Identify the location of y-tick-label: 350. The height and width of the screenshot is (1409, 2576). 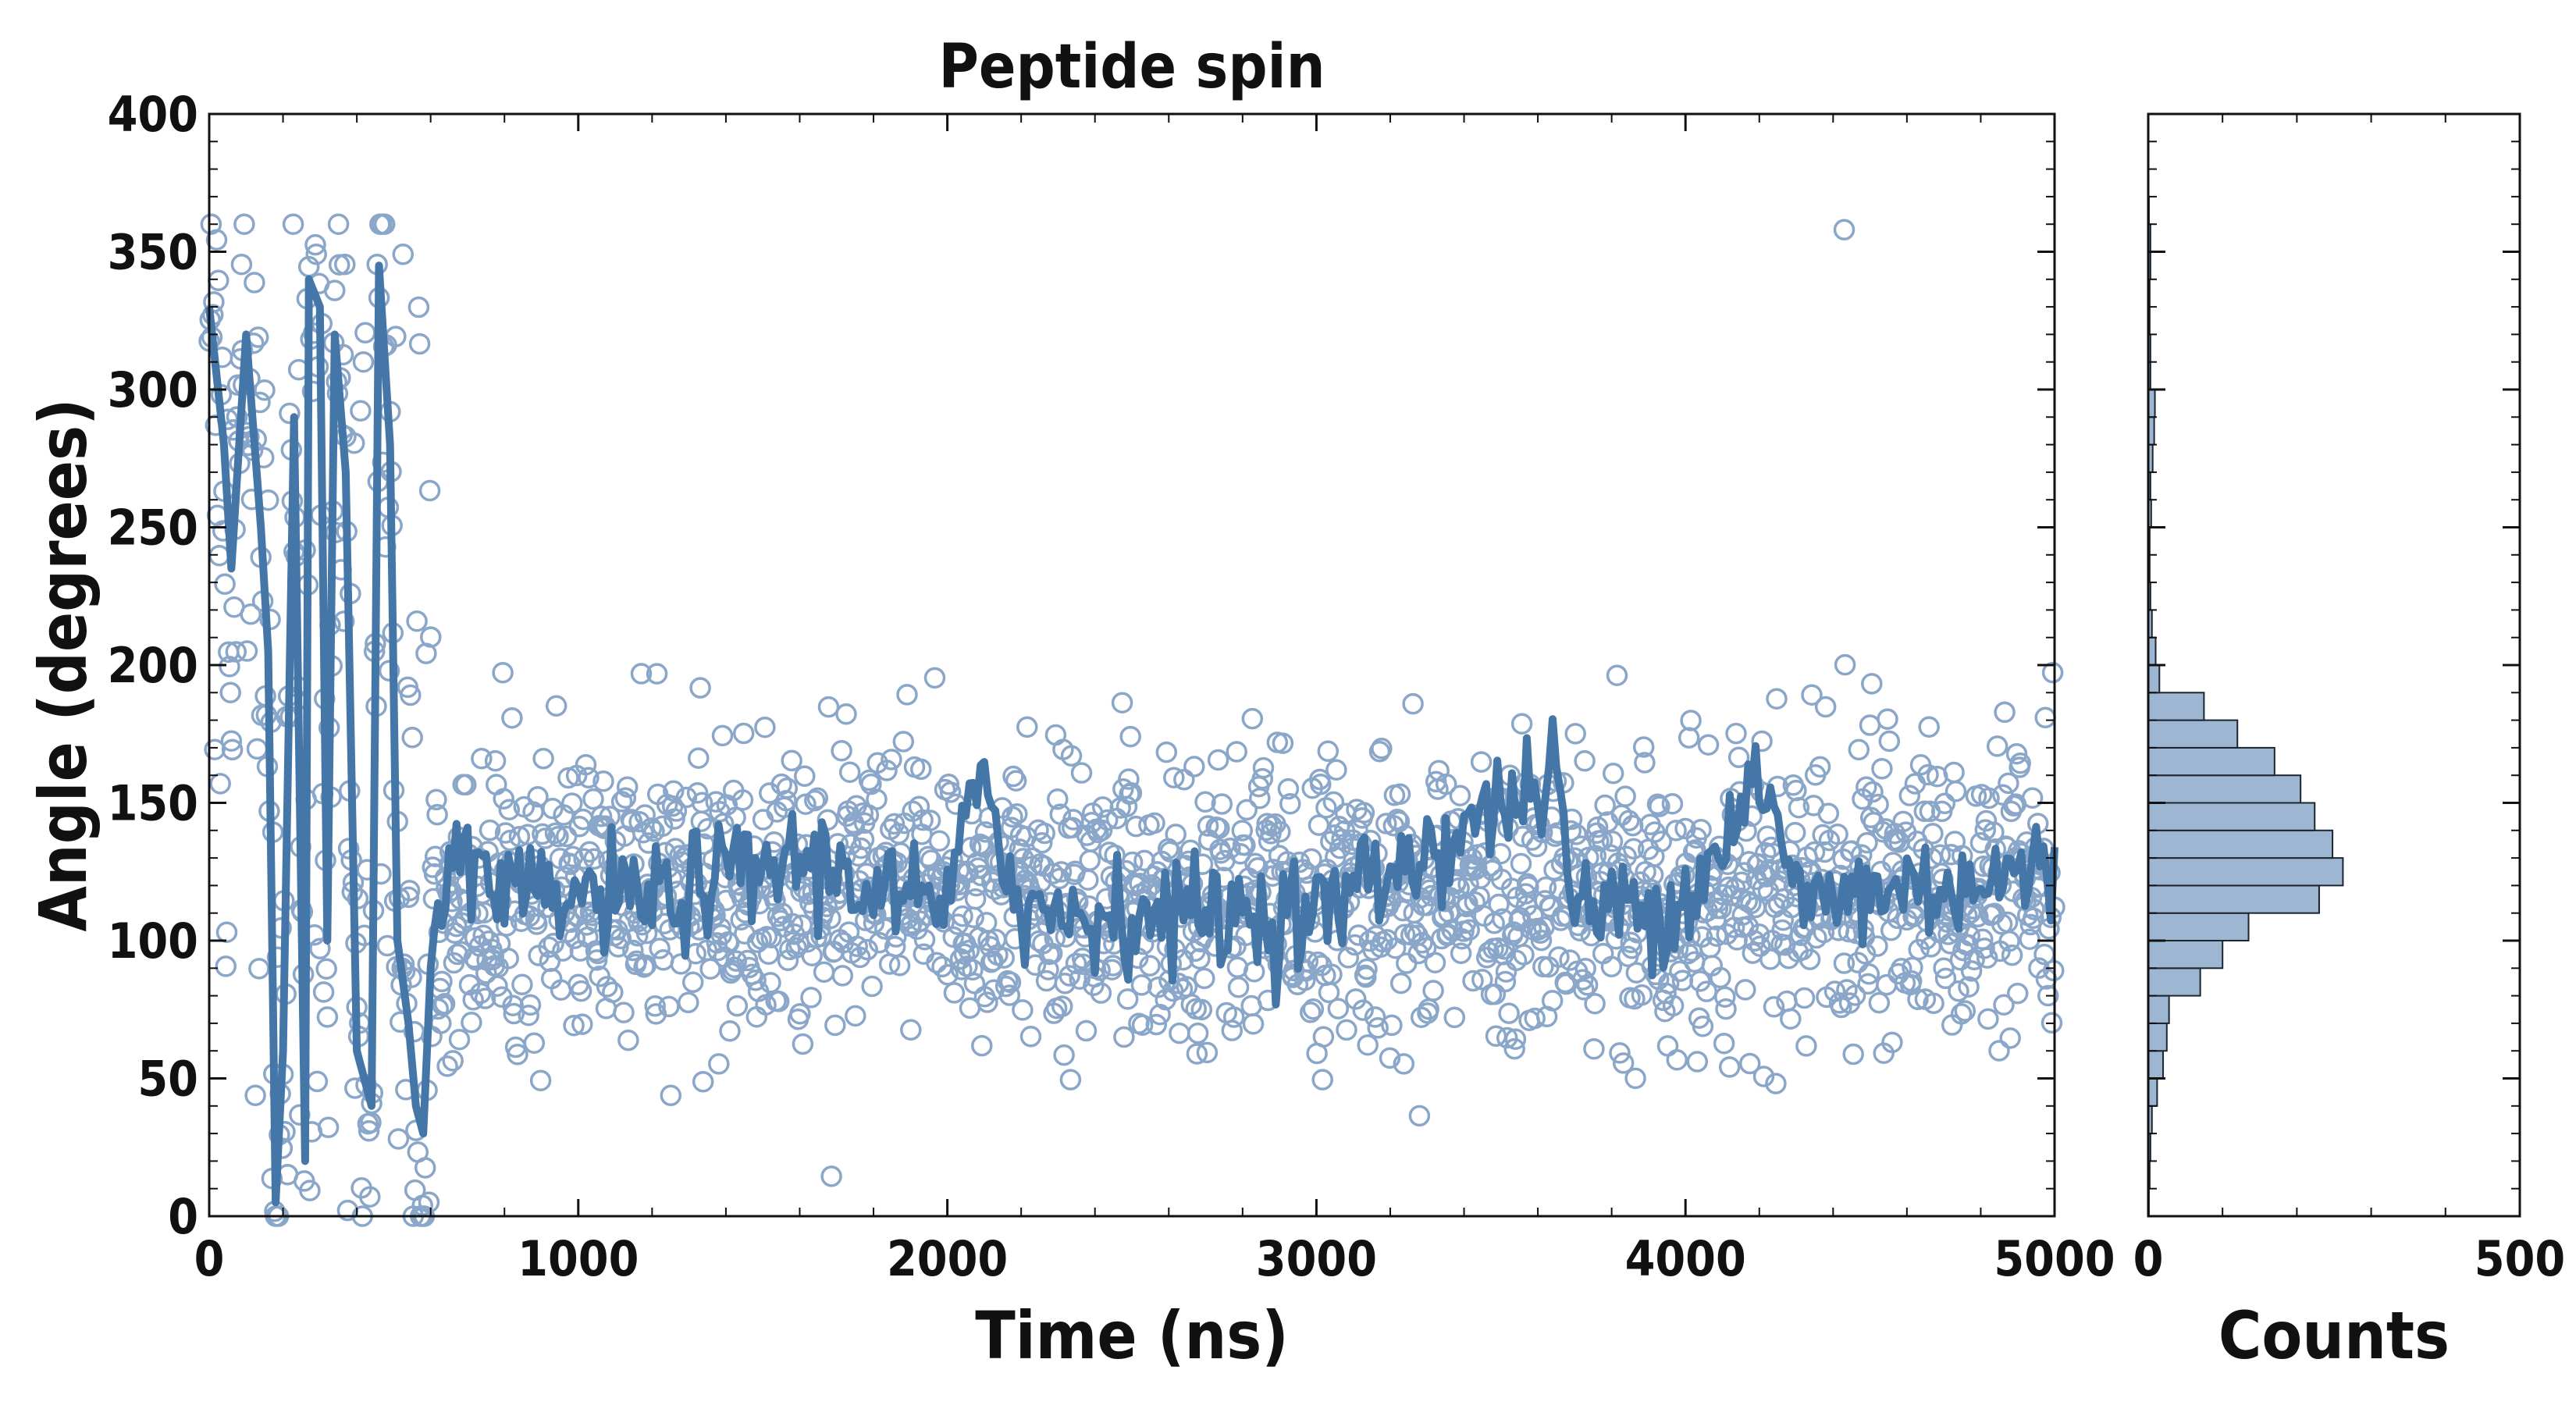
(153, 252).